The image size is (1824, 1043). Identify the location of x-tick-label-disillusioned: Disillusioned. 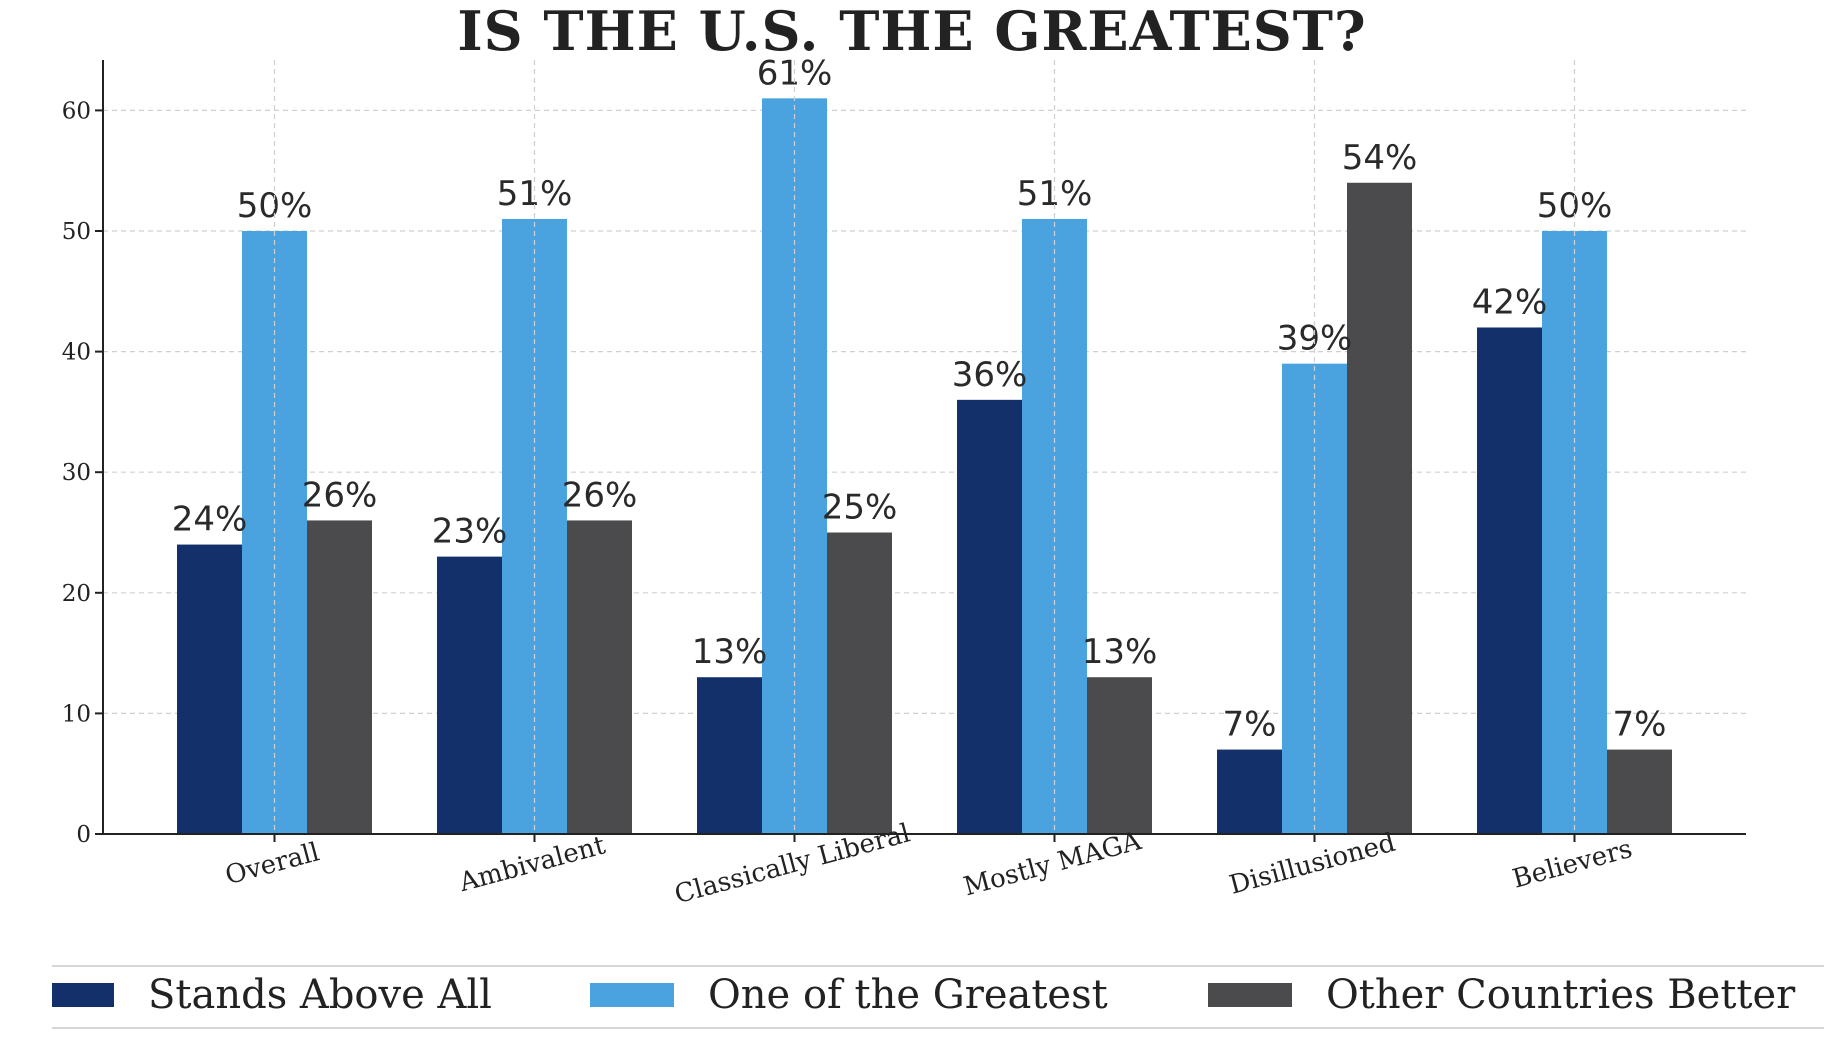
(1312, 864).